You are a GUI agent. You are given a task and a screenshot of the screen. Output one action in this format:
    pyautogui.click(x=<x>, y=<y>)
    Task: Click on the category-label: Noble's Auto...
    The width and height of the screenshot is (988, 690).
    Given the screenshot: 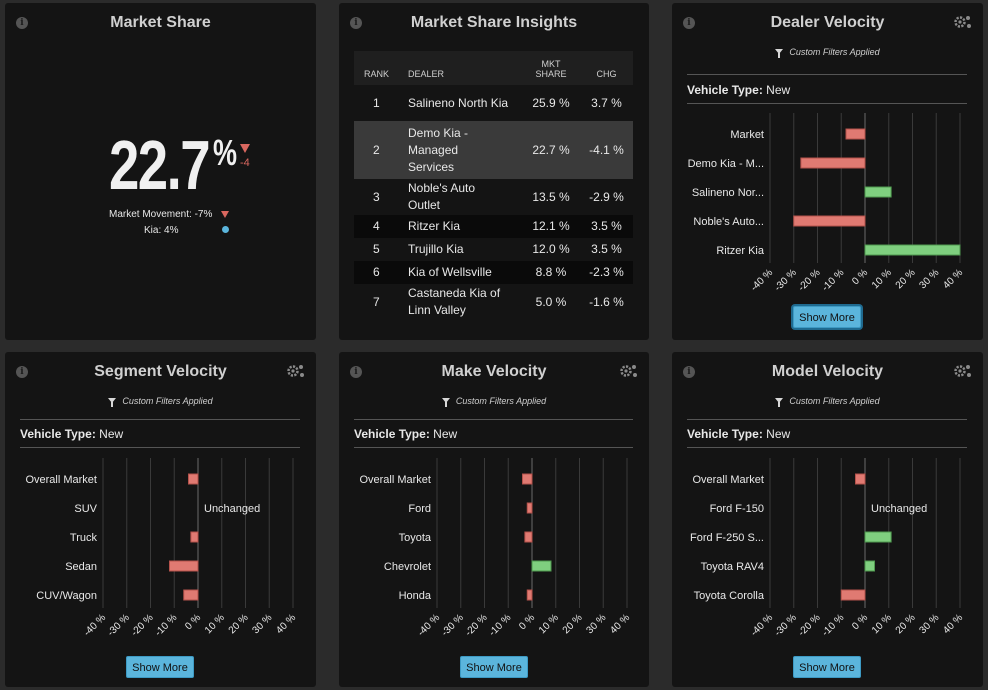 What is the action you would take?
    pyautogui.click(x=728, y=222)
    